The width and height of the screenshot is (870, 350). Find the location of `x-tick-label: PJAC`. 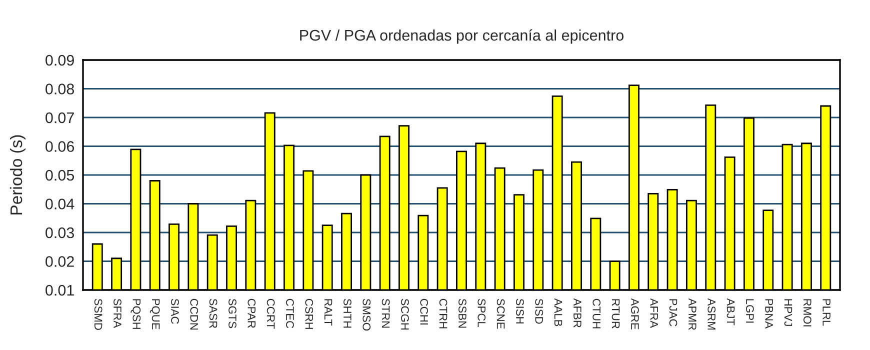

x-tick-label: PJAC is located at coordinates (673, 312).